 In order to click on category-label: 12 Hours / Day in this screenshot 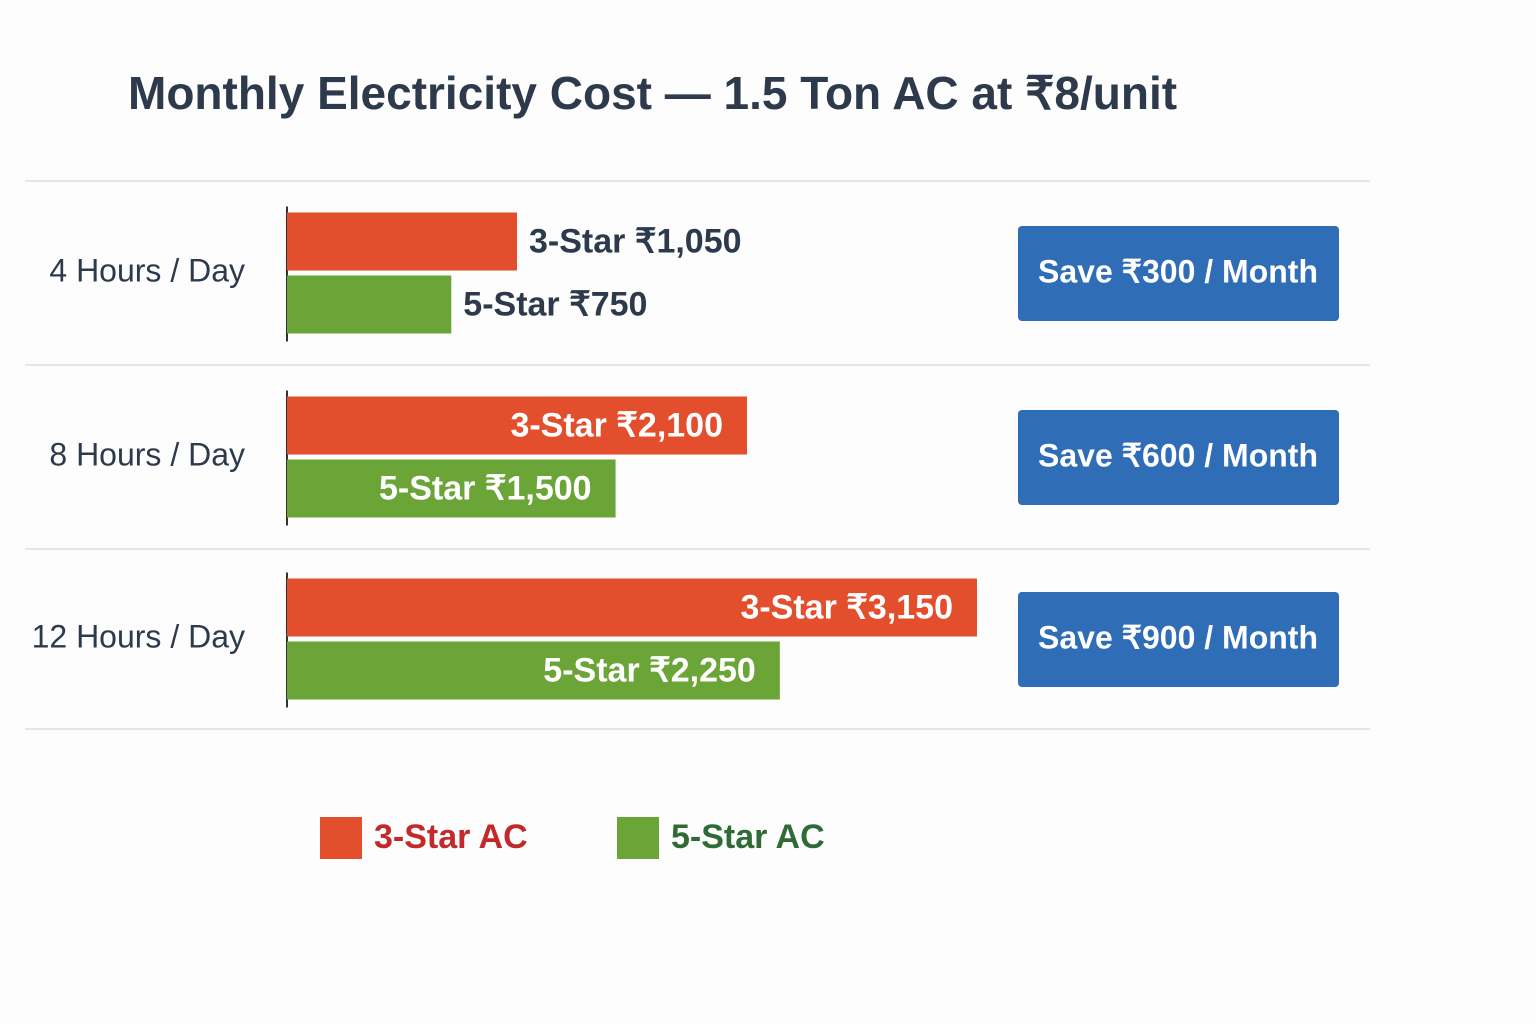, I will do `click(138, 636)`.